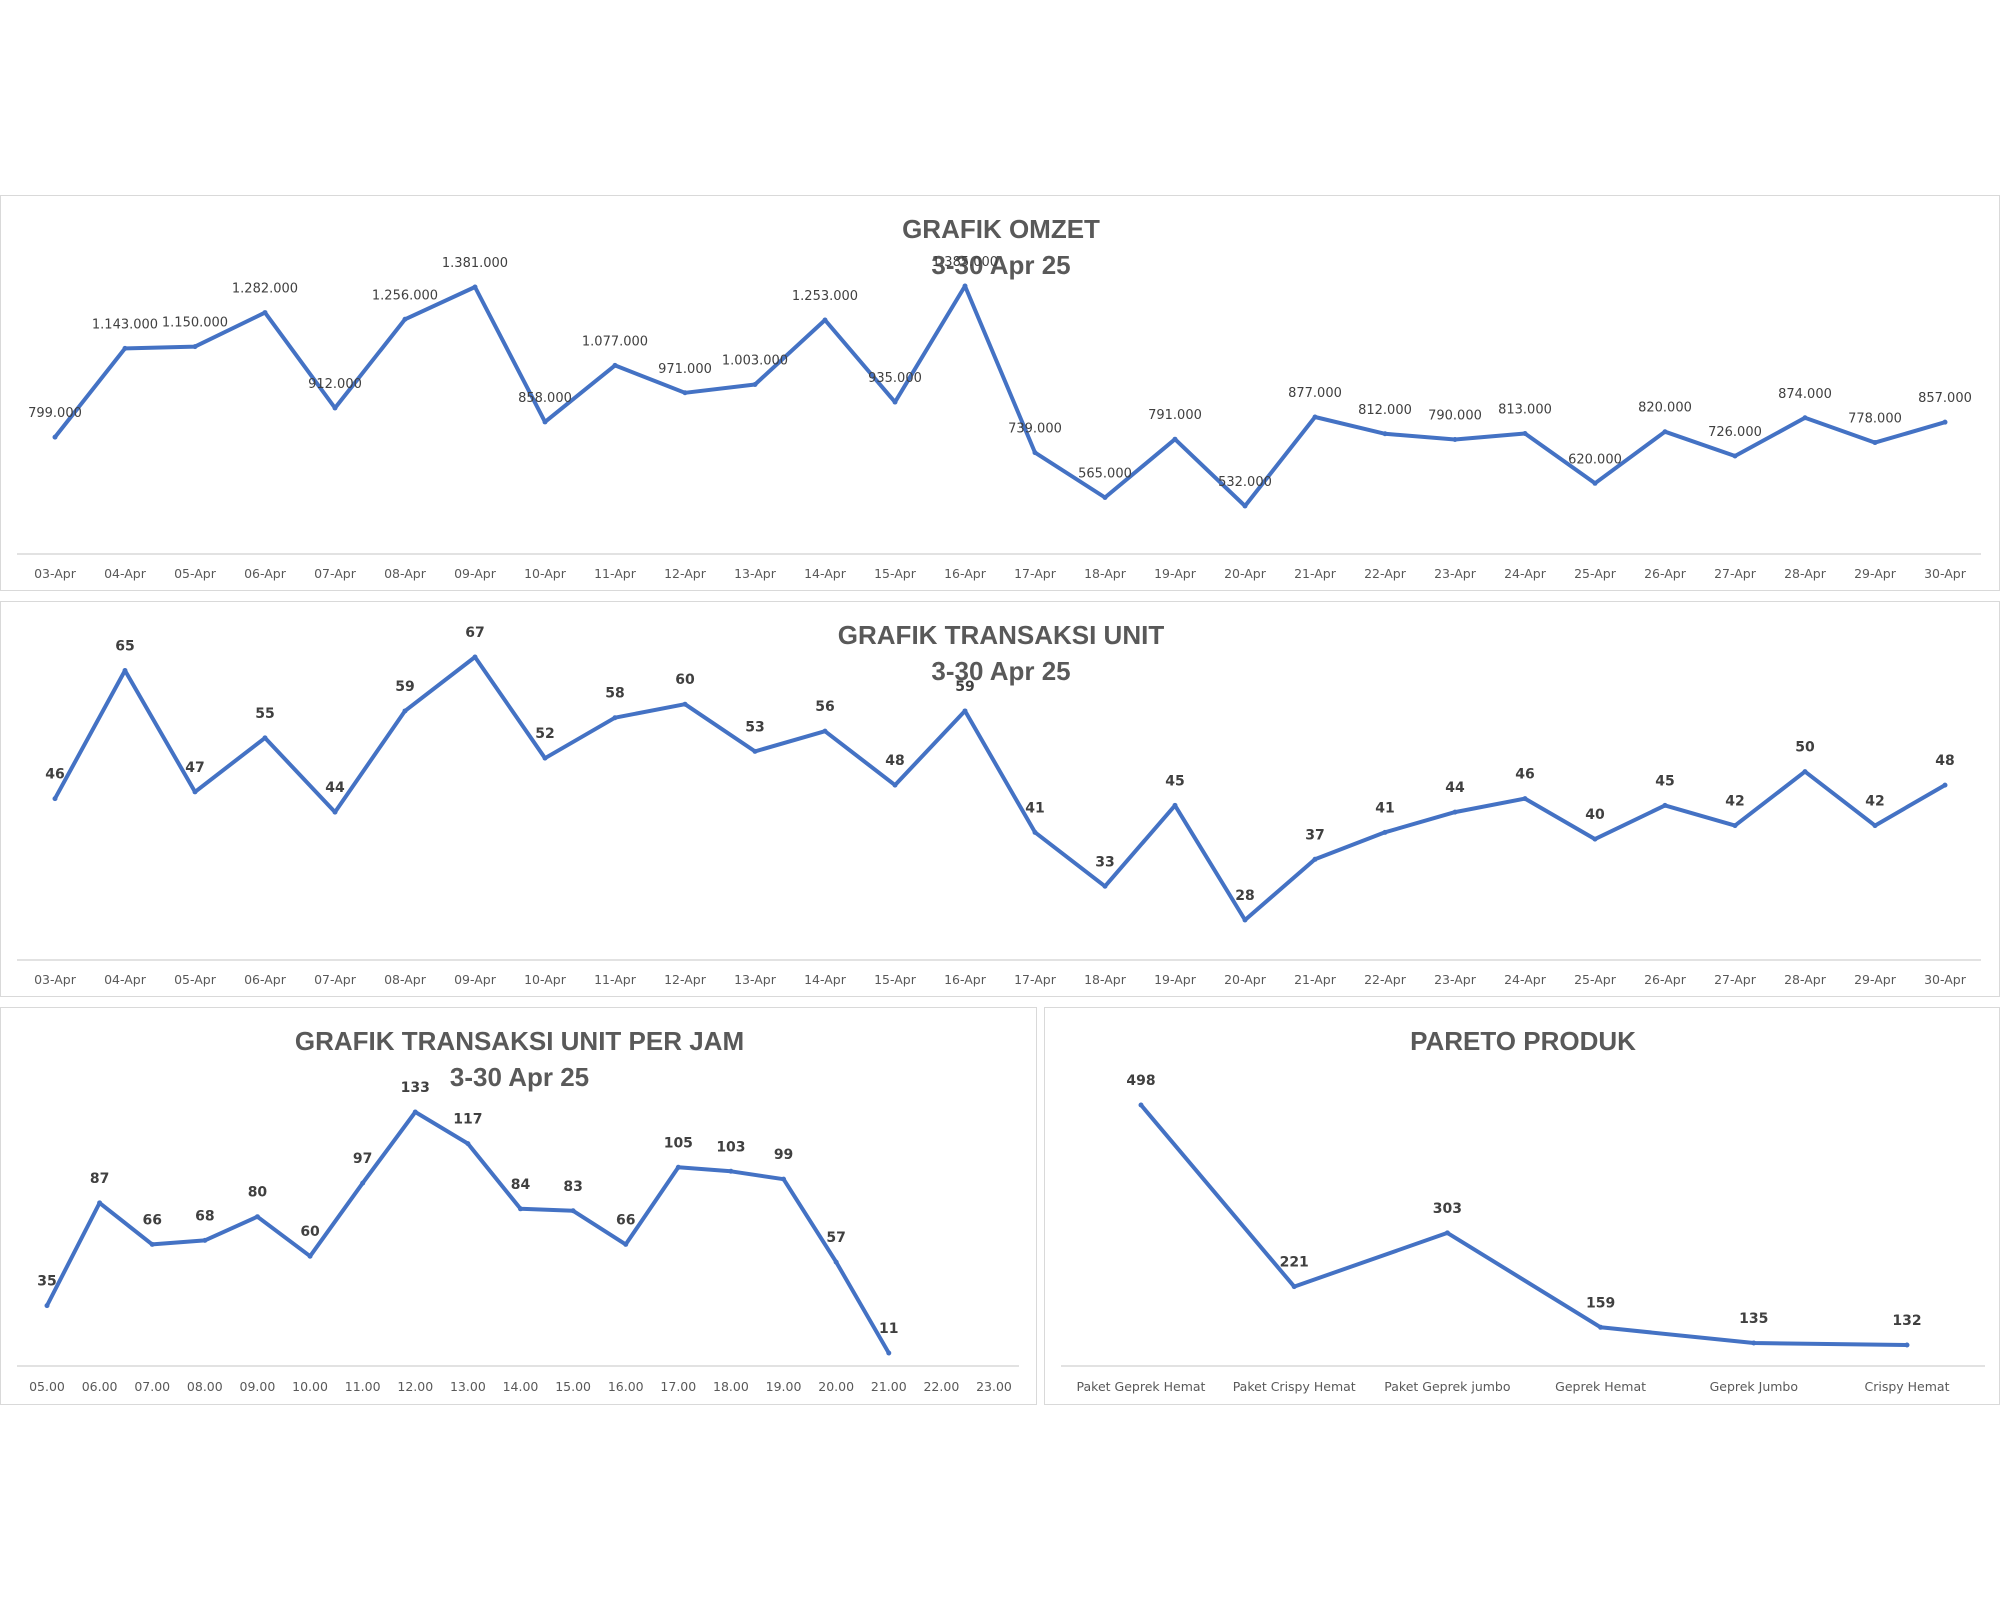  What do you see at coordinates (1875, 419) in the screenshot?
I see `data-label: 778.000` at bounding box center [1875, 419].